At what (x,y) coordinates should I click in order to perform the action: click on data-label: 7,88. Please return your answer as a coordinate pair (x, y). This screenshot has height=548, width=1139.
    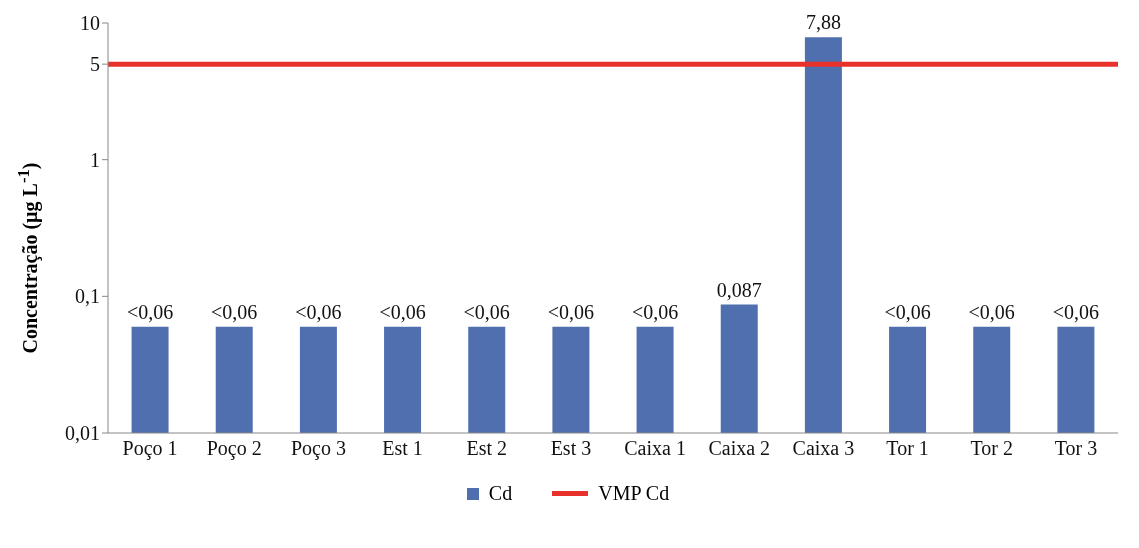
    Looking at the image, I should click on (823, 22).